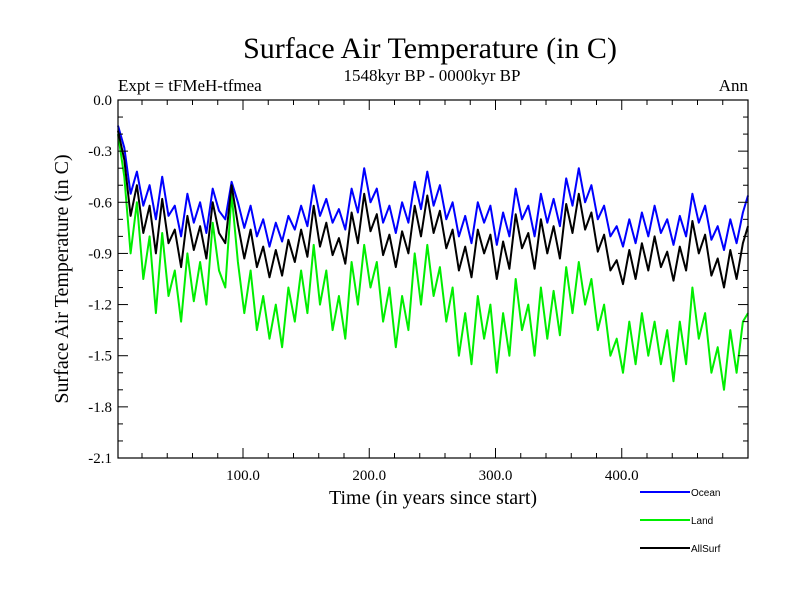 This screenshot has height=600, width=800. What do you see at coordinates (190, 85) in the screenshot?
I see `experiment-label: Expt = tFMeH-tfmea` at bounding box center [190, 85].